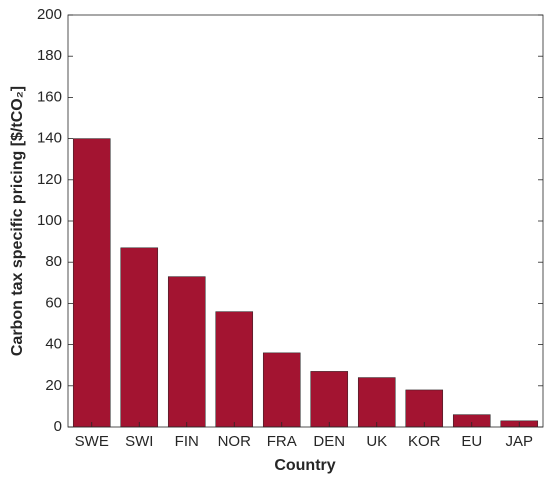 The image size is (550, 482). I want to click on y-tick-label: 20, so click(53, 385).